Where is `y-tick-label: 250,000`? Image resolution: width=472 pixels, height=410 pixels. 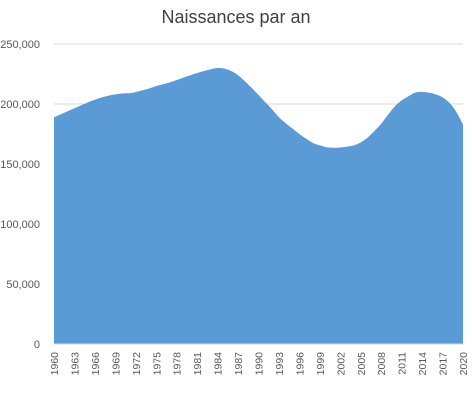
y-tick-label: 250,000 is located at coordinates (20, 45).